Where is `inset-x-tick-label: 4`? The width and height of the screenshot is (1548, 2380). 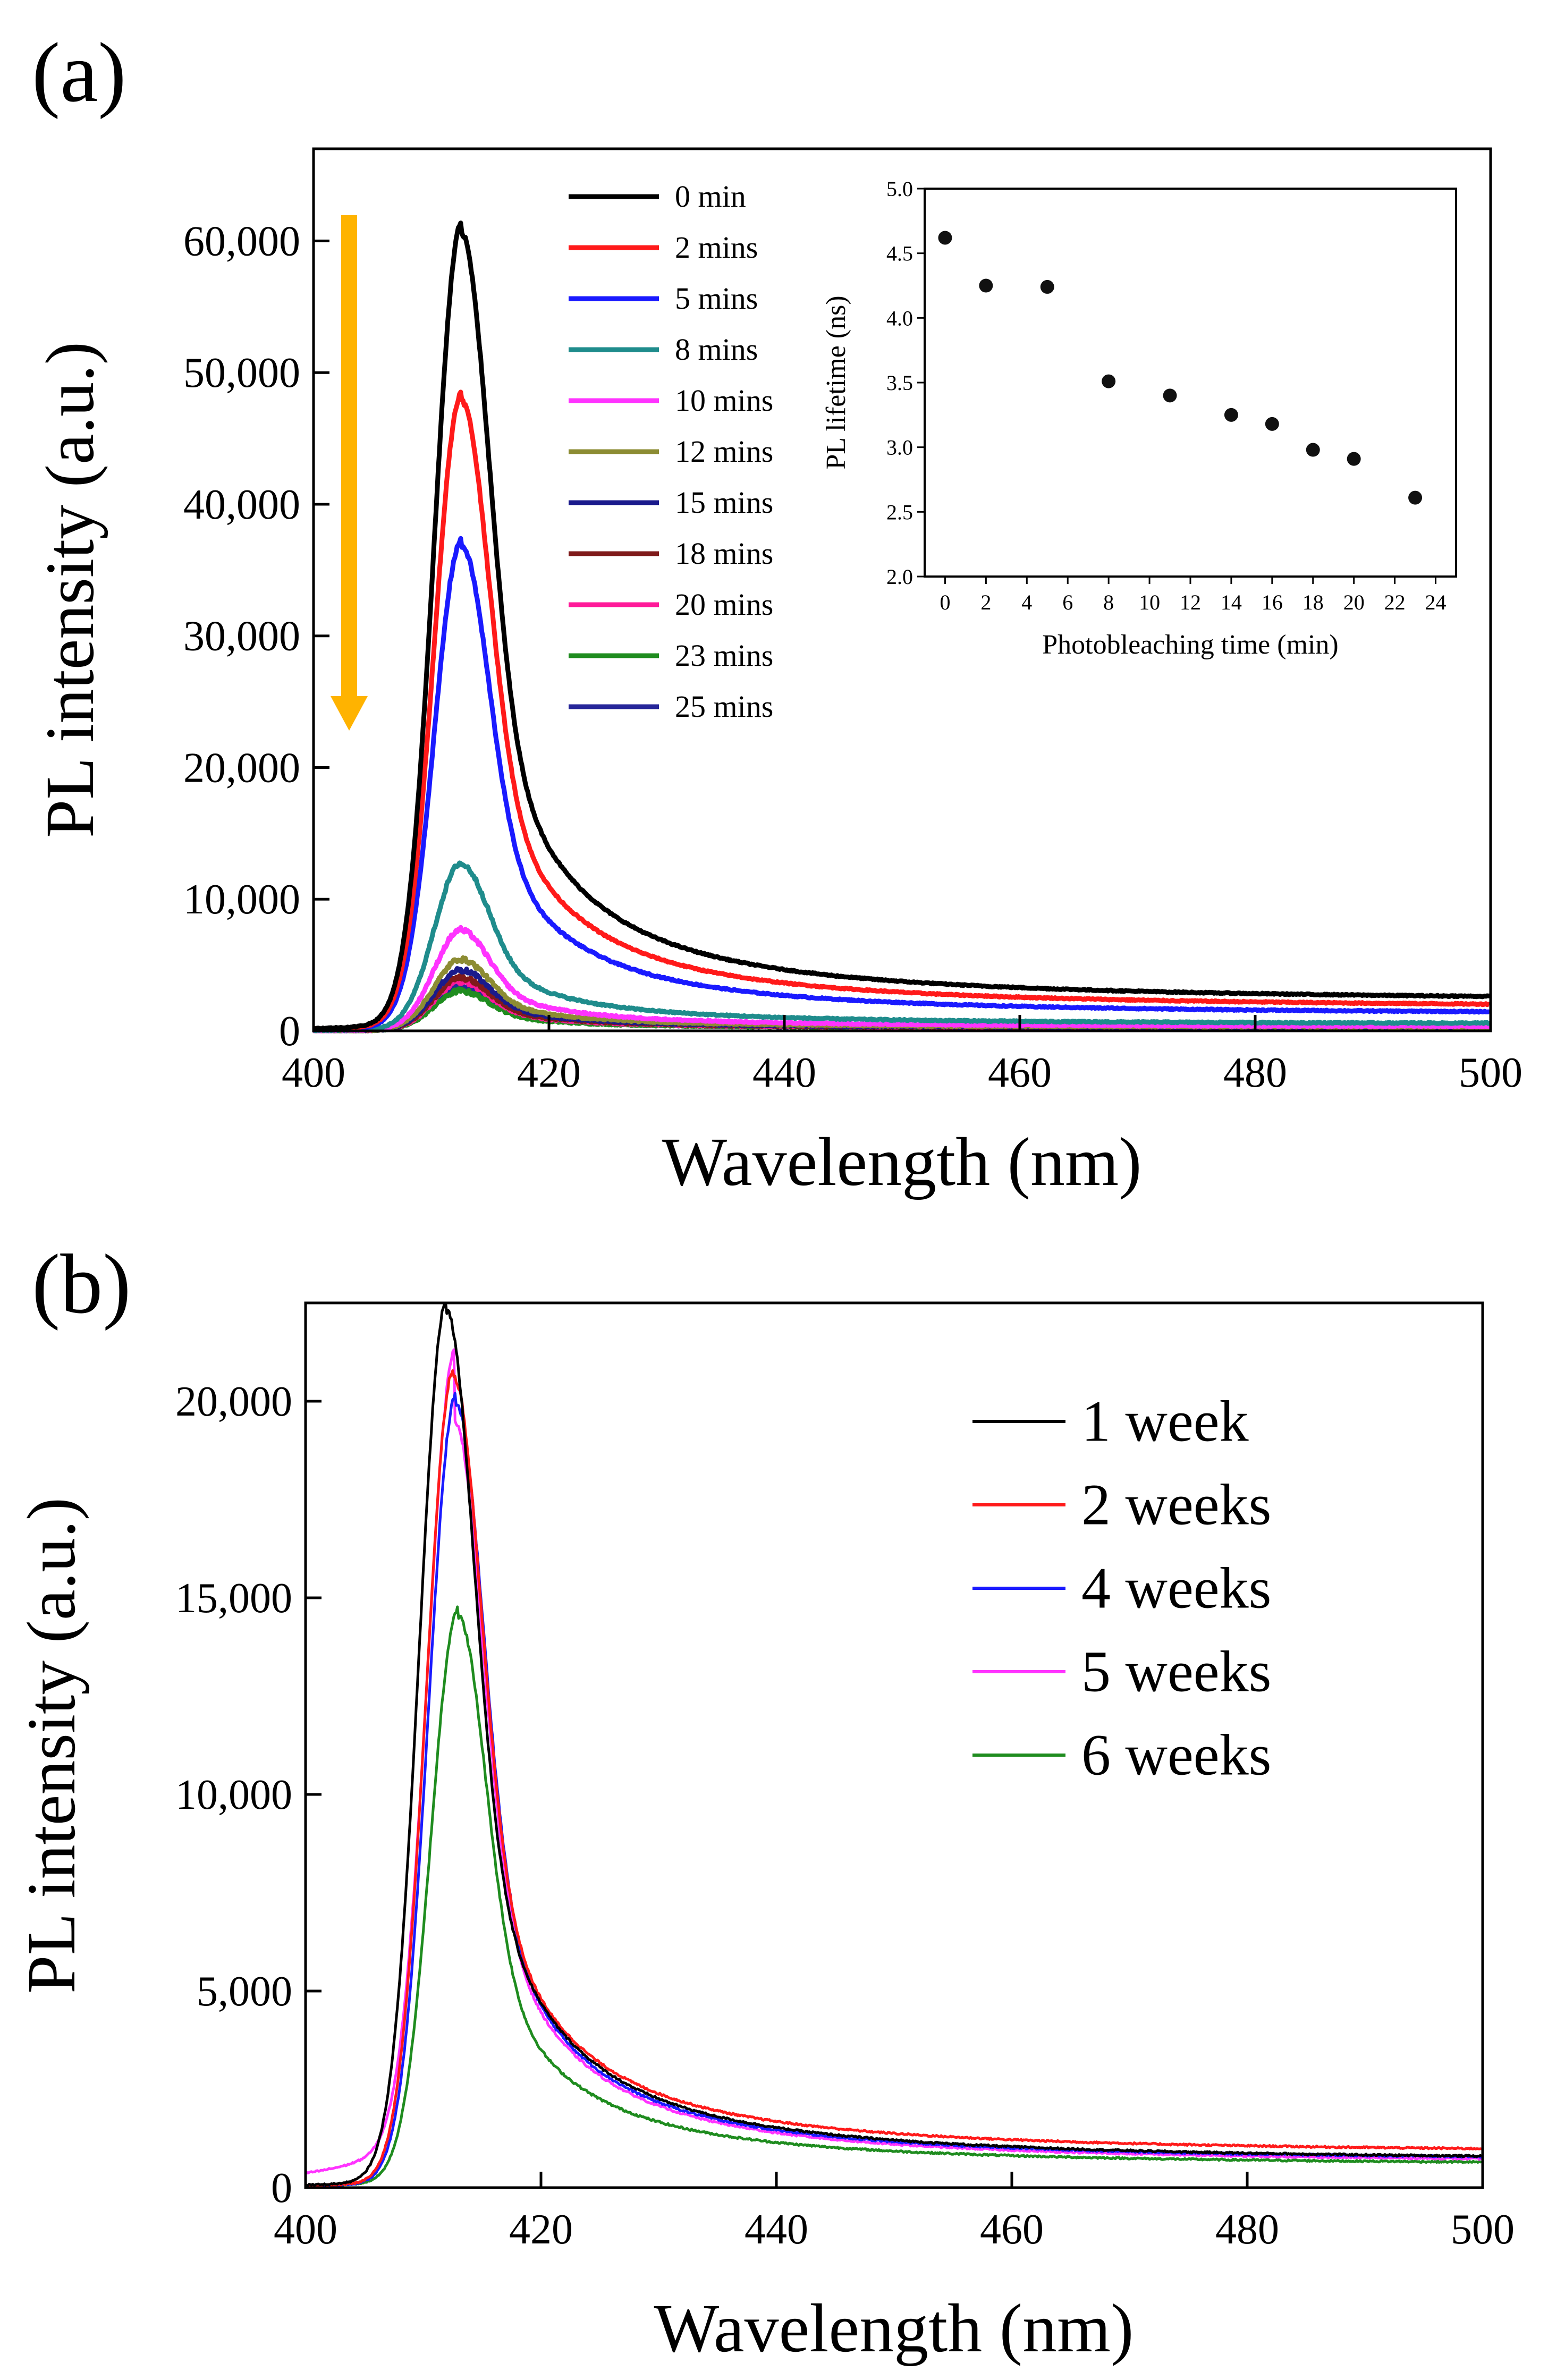 inset-x-tick-label: 4 is located at coordinates (1026, 602).